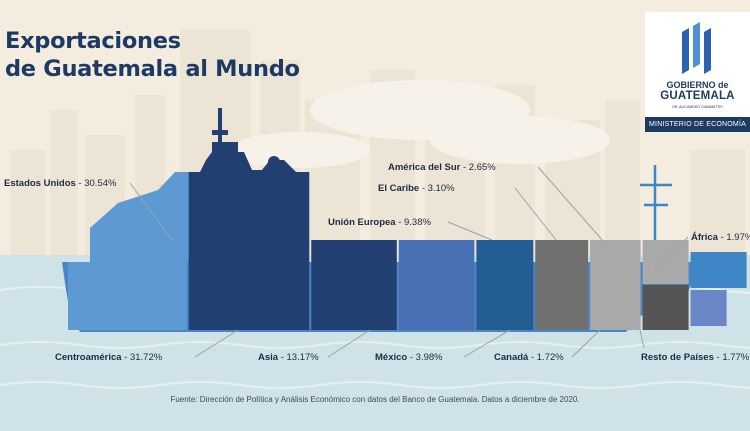 This screenshot has width=750, height=431. What do you see at coordinates (250, 161) in the screenshot?
I see `bridge-tower` at bounding box center [250, 161].